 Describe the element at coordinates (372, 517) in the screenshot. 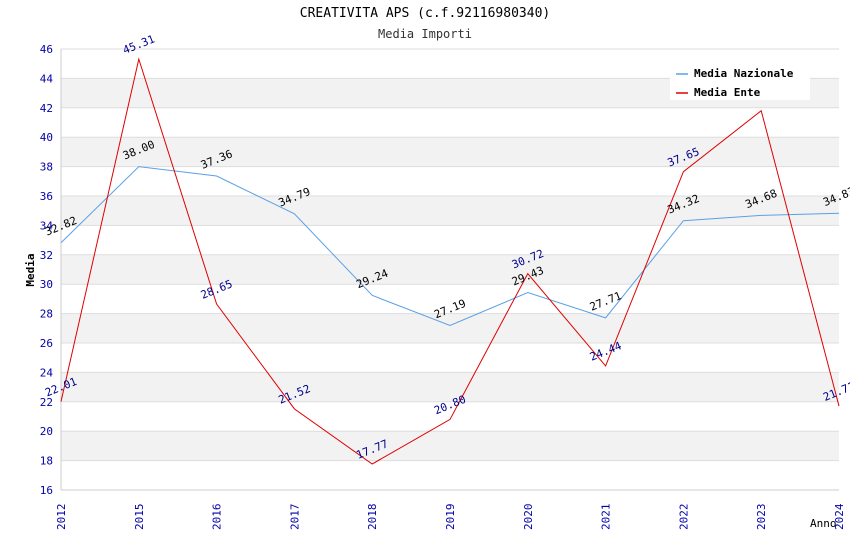

I see `x-tick-label: 2018` at that location.